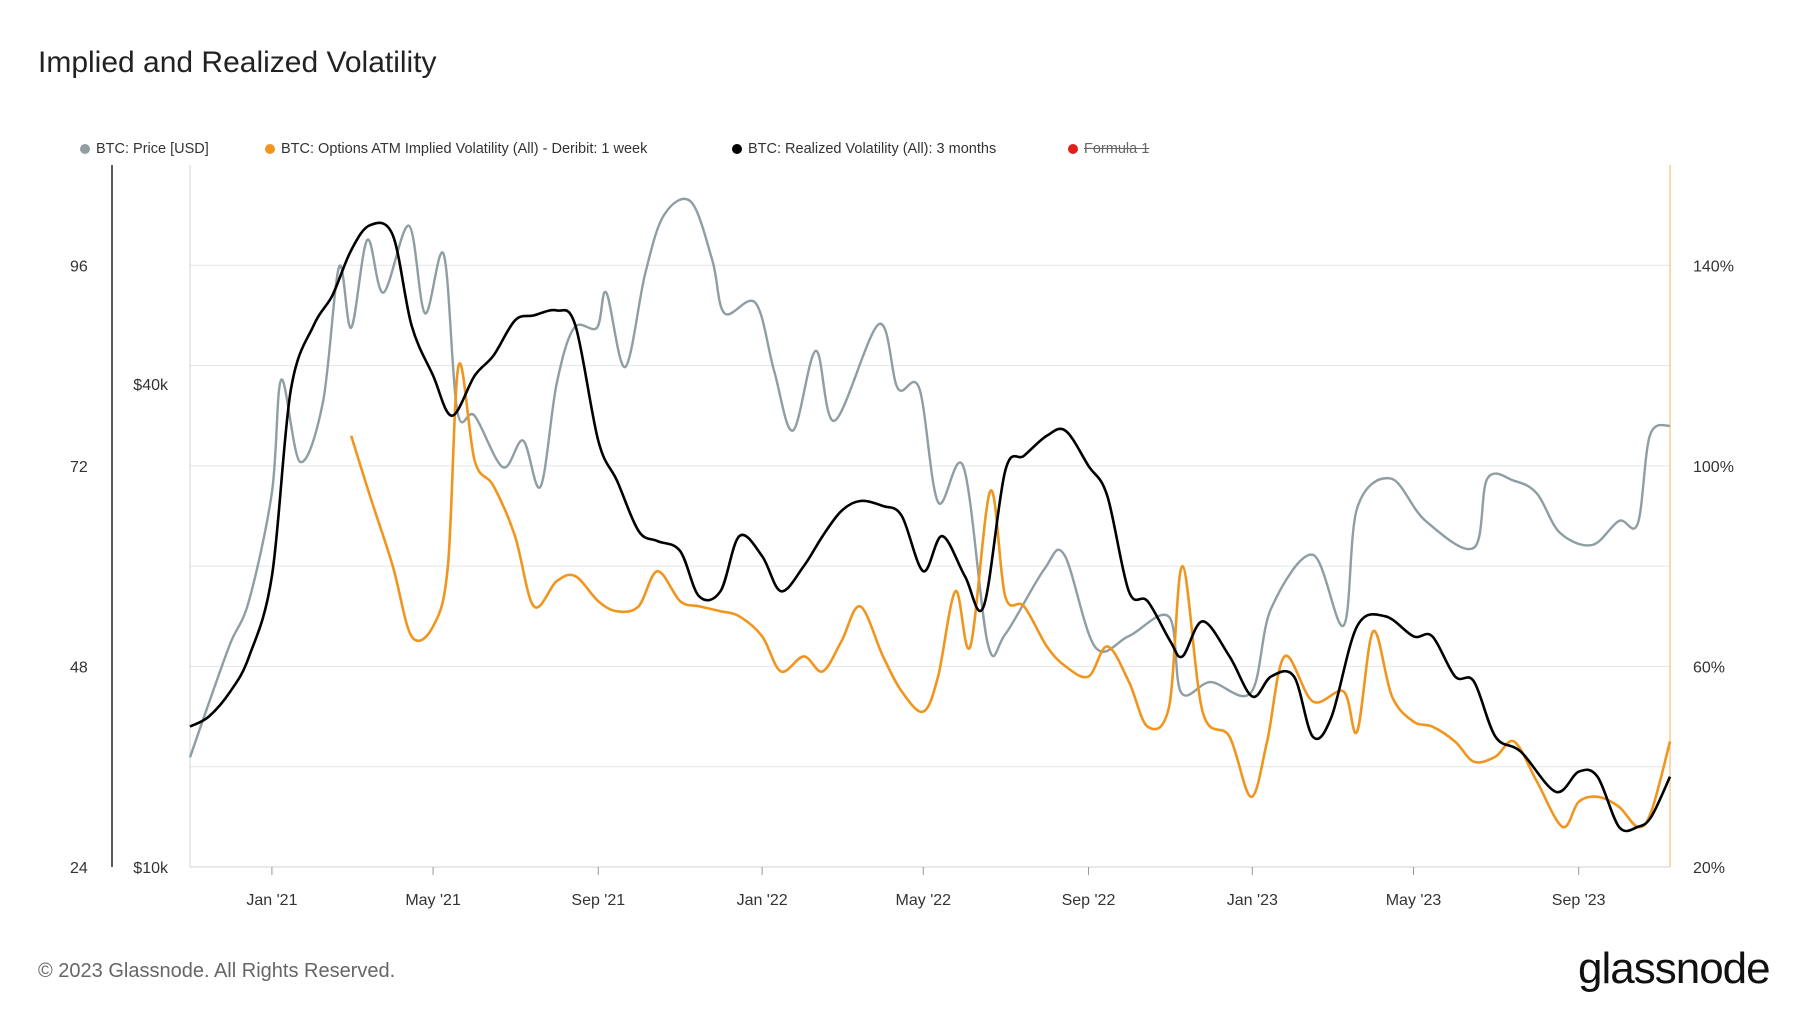  What do you see at coordinates (270, 149) in the screenshot?
I see `legend-dot-implied-vol` at bounding box center [270, 149].